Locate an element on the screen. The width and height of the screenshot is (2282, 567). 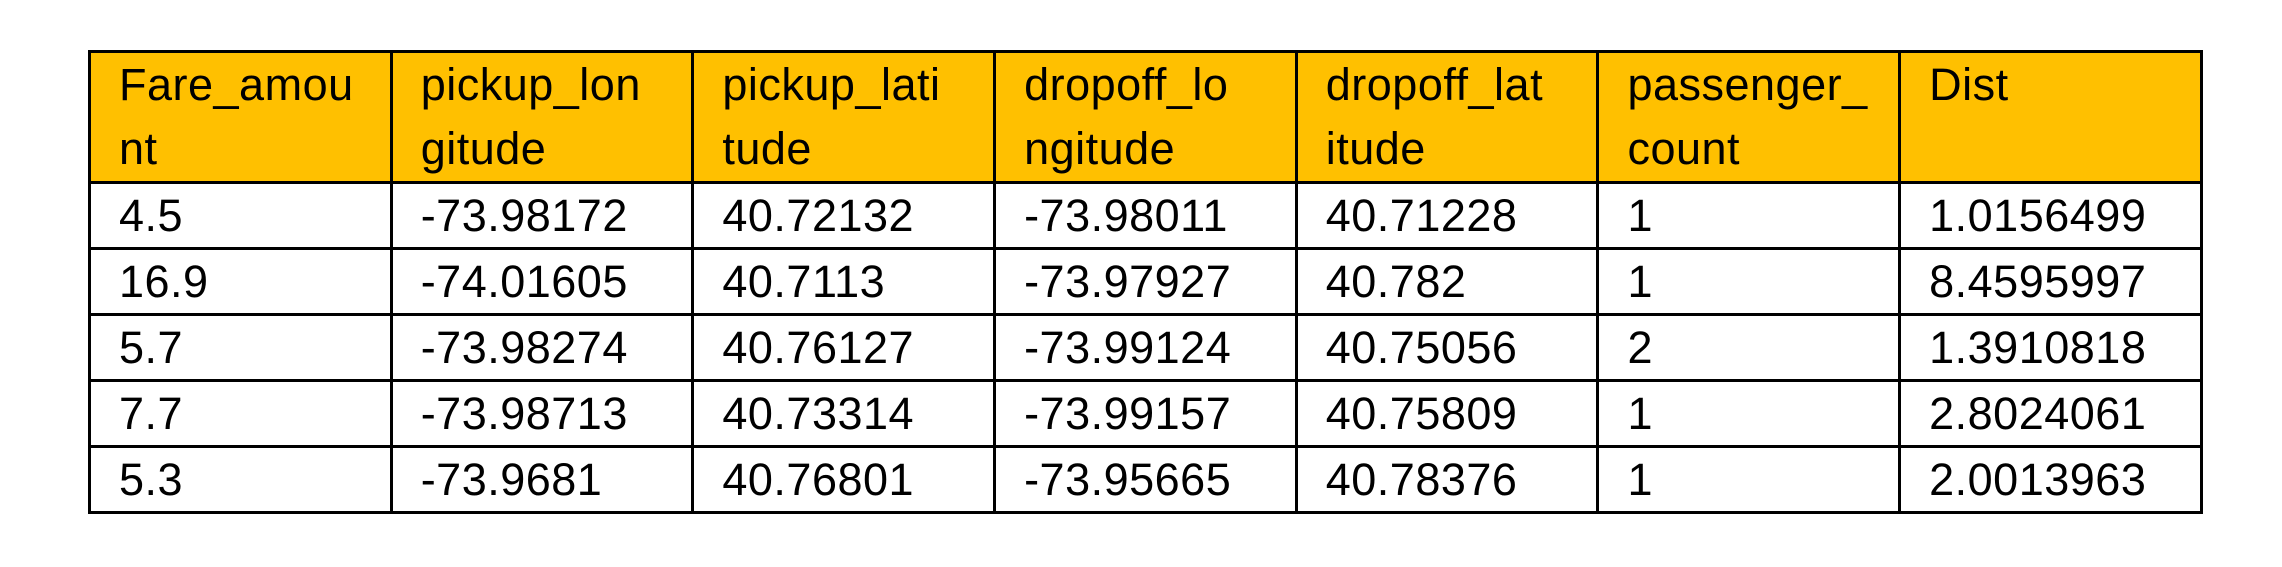
table-cell: 16.9 is located at coordinates (240, 281).